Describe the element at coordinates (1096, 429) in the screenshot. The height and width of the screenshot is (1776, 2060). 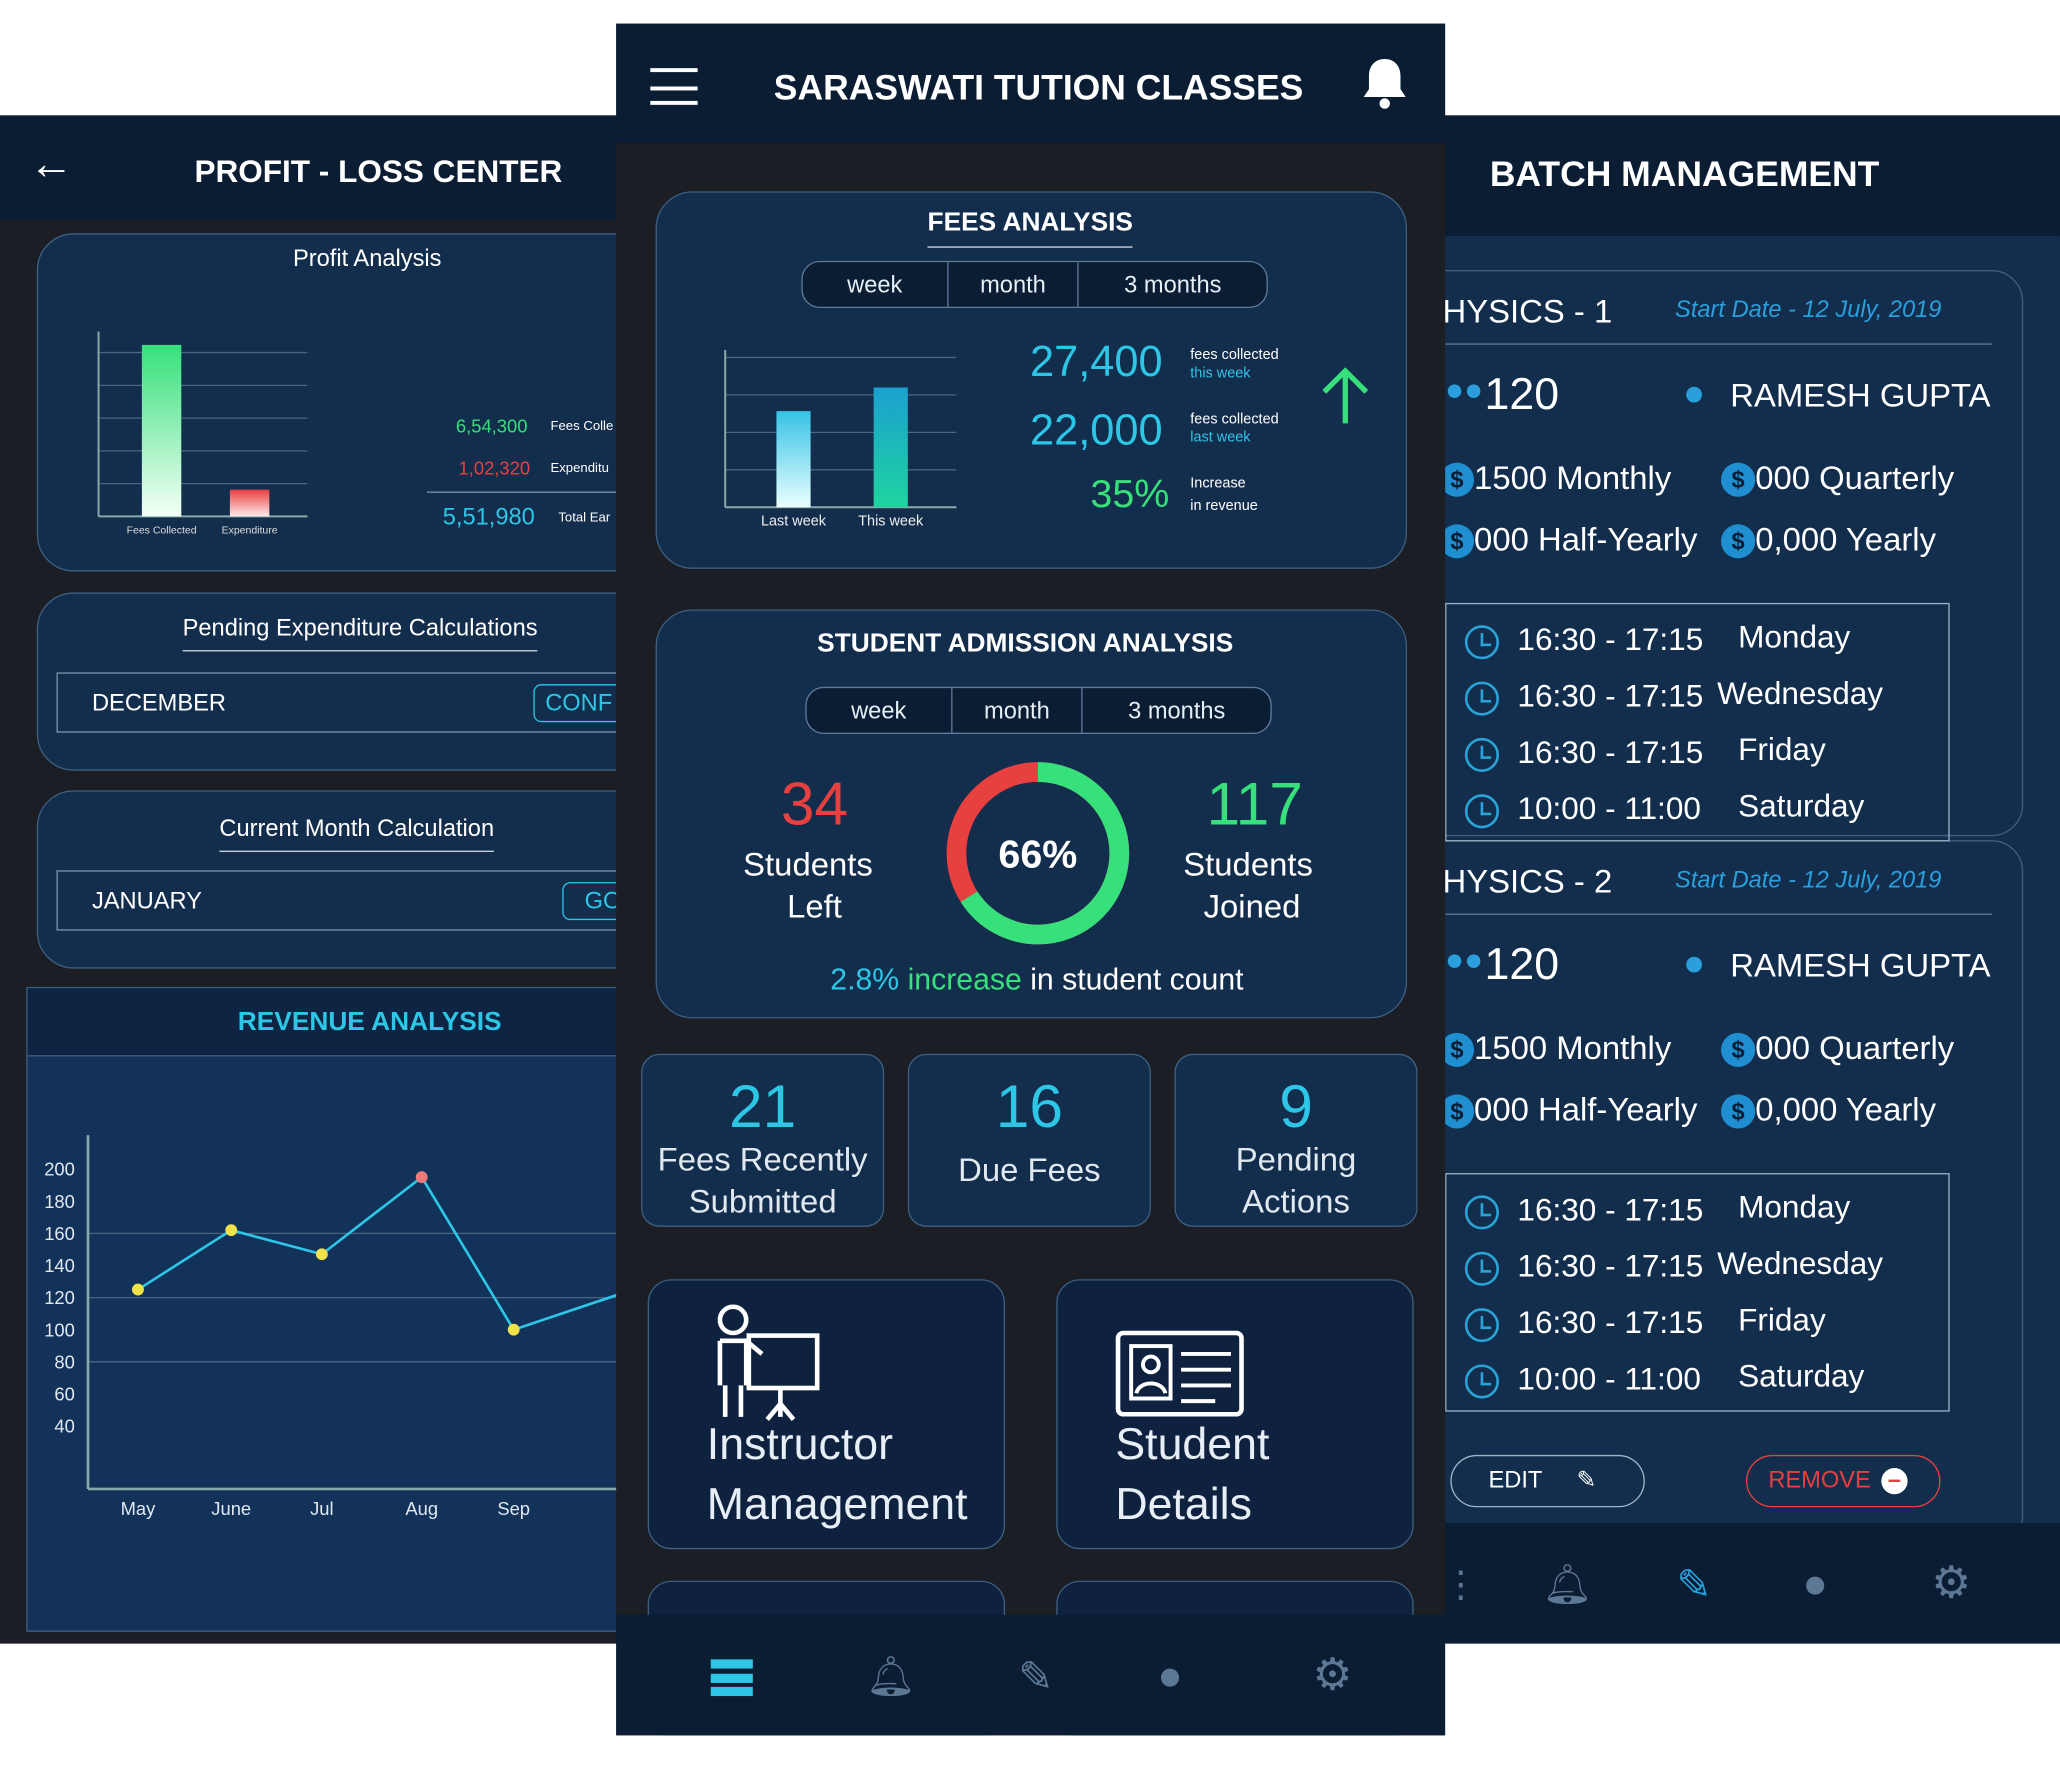
I see `fees-last-week: 22,000` at that location.